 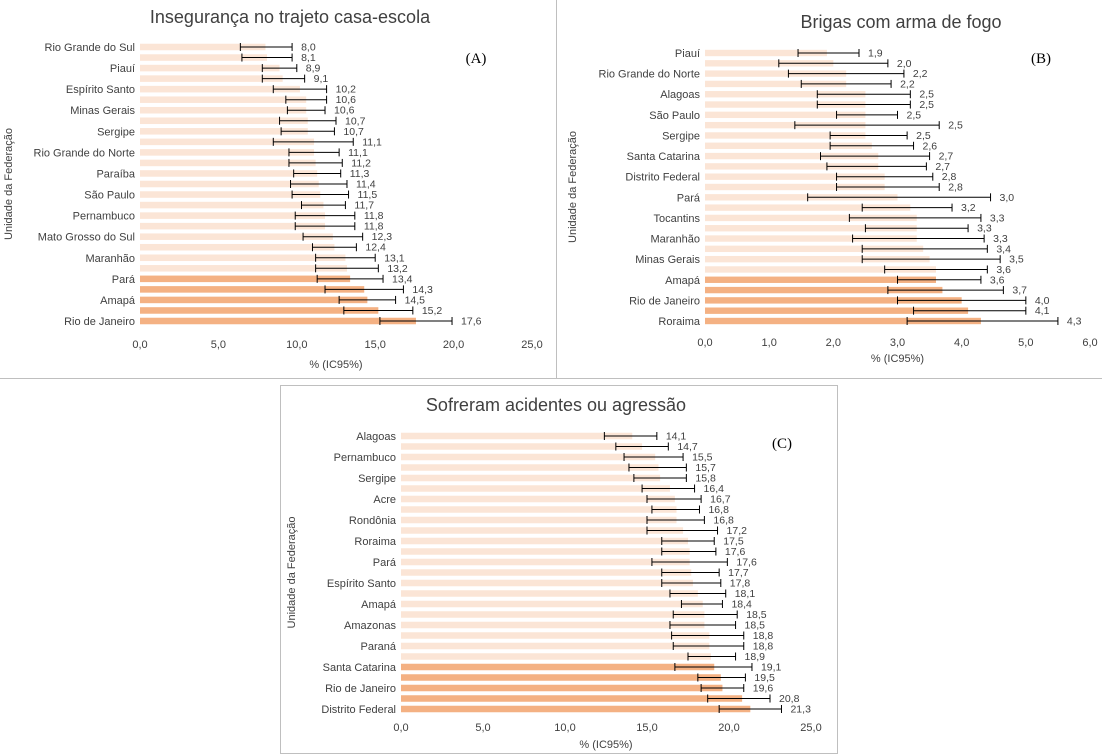 What do you see at coordinates (556, 405) in the screenshot?
I see `chart-title: Sofreram acidentes ou agressão` at bounding box center [556, 405].